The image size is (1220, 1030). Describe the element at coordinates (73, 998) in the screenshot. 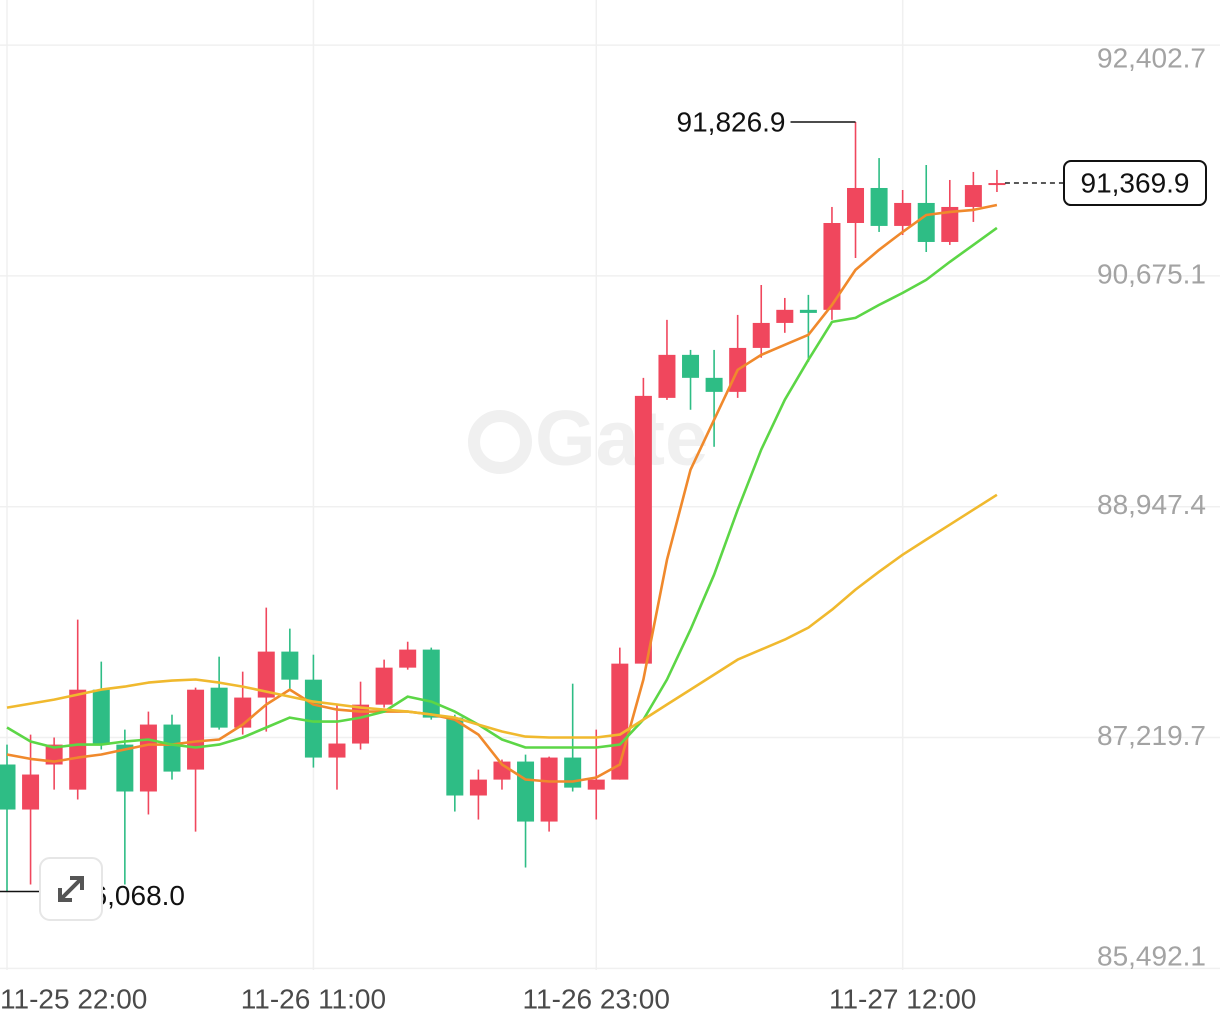

I see `x-tick-label: 11-25 22:00` at that location.